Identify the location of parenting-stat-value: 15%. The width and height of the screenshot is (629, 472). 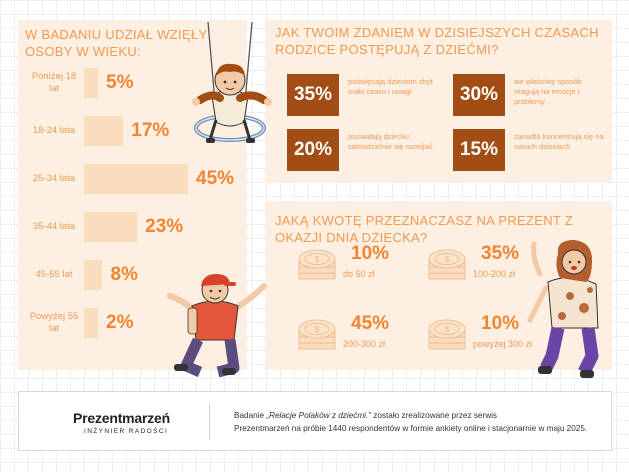
(479, 150).